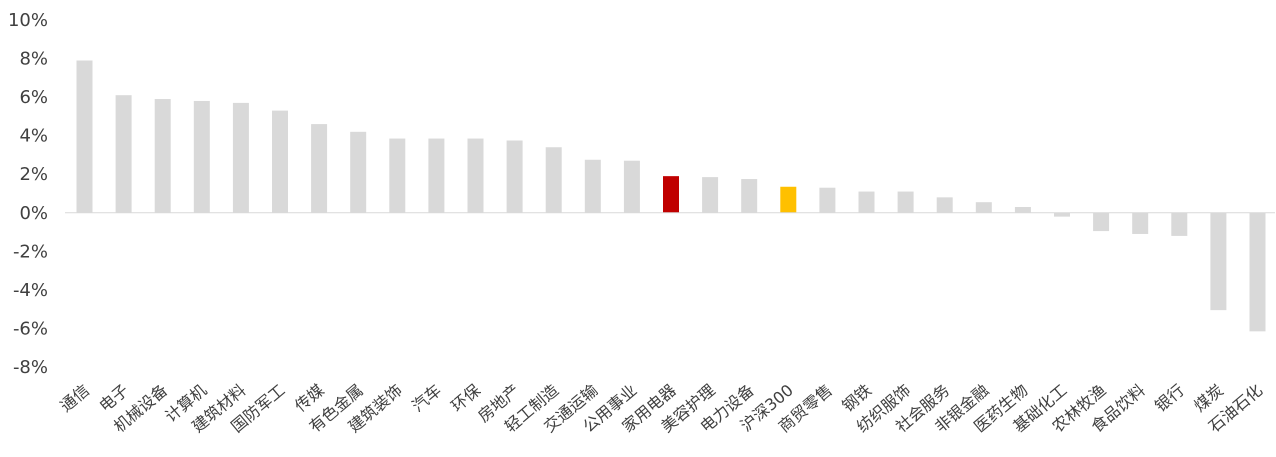  What do you see at coordinates (1169, 398) in the screenshot?
I see `x-tick-label: 银行` at bounding box center [1169, 398].